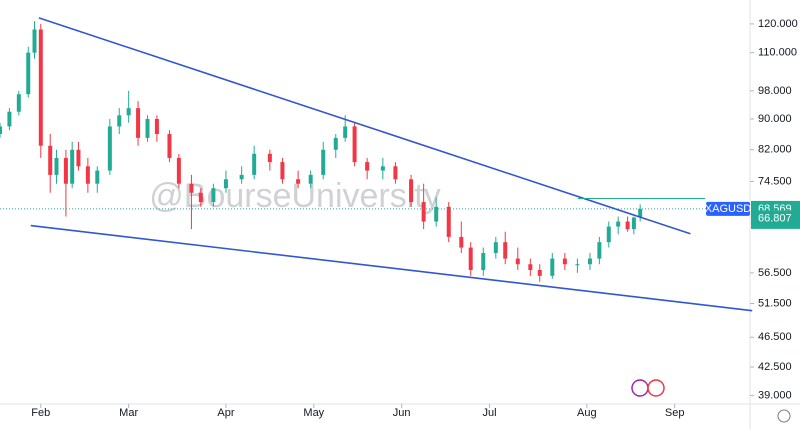  I want to click on x-tick-label: Jul, so click(490, 413).